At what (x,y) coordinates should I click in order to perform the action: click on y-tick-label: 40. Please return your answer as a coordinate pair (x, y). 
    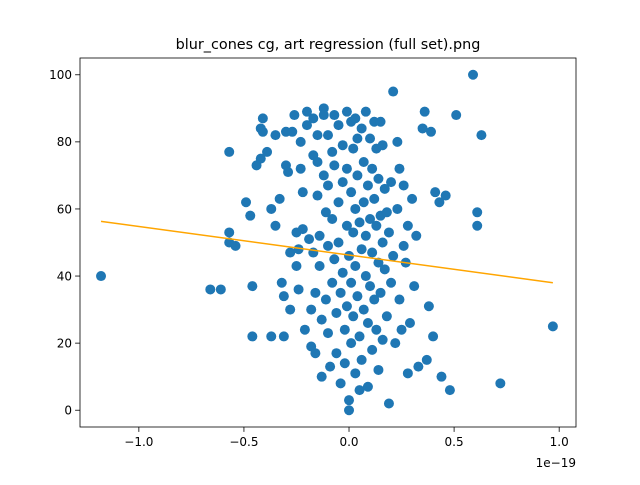
    Looking at the image, I should click on (64, 276).